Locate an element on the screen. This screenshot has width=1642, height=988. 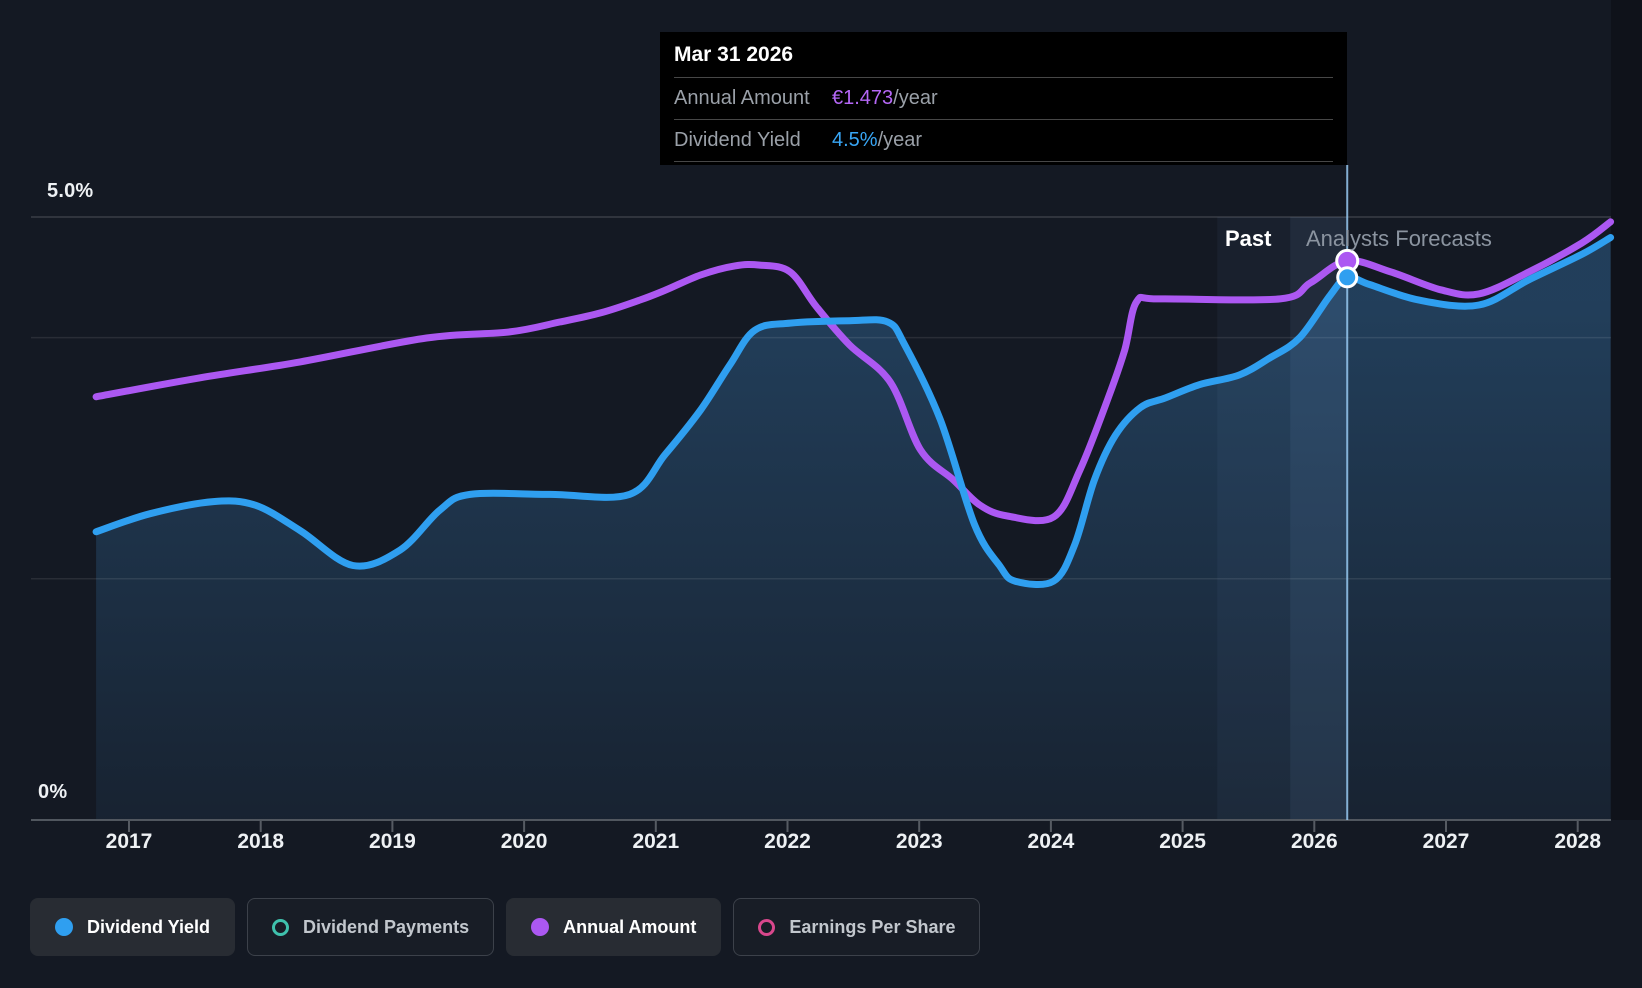
past-region-label: Past is located at coordinates (1248, 238).